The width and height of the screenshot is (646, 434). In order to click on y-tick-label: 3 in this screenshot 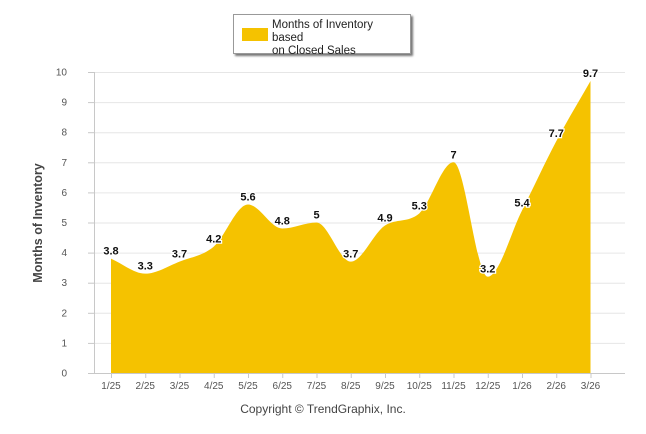, I will do `click(64, 283)`.